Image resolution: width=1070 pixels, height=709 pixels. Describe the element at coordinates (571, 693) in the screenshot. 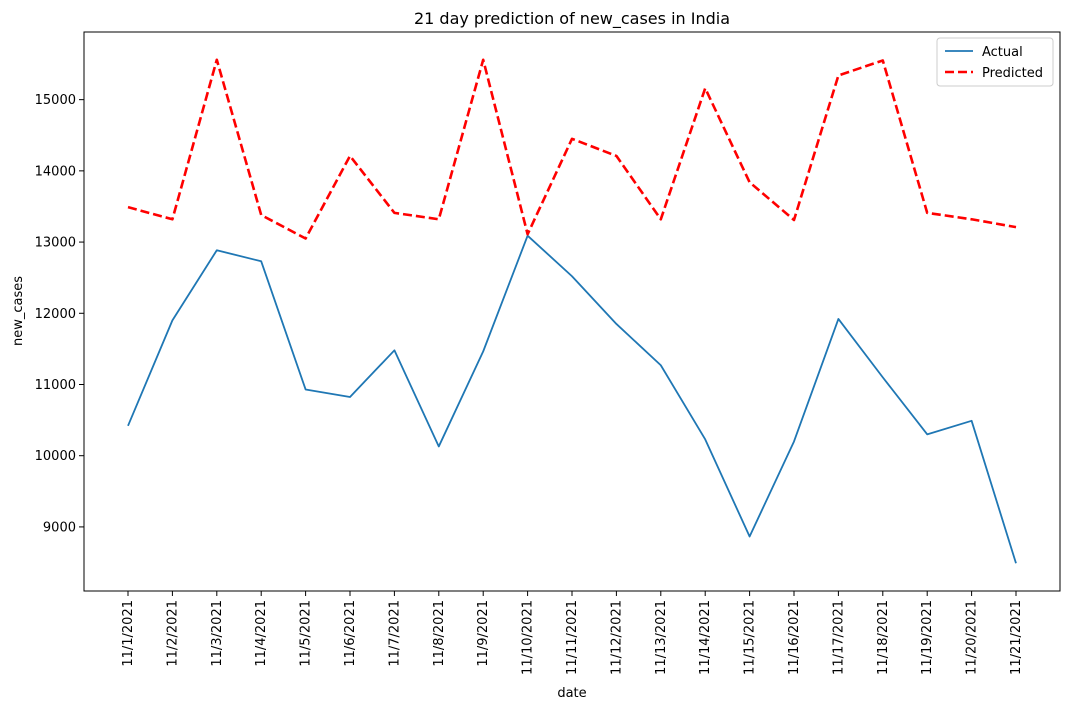

I see `x-axis-label: date` at that location.